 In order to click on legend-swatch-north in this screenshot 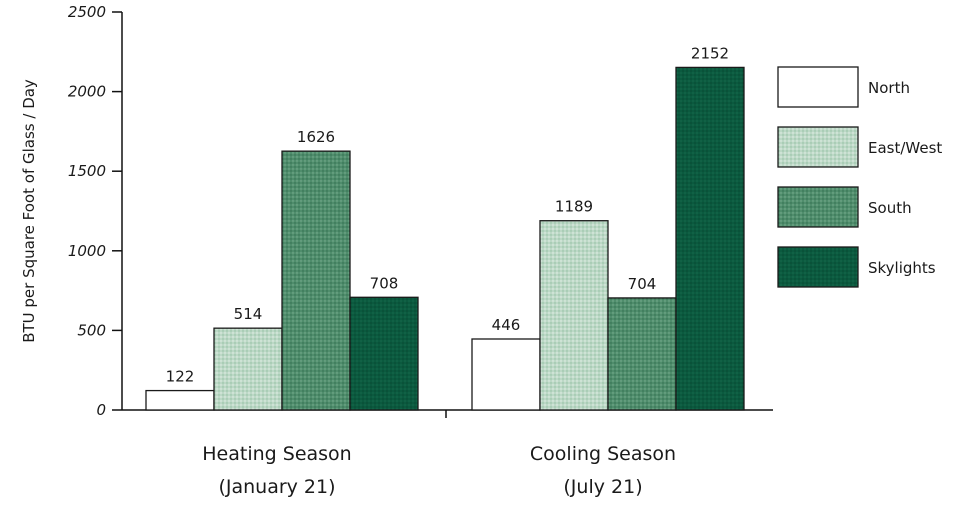, I will do `click(818, 87)`.